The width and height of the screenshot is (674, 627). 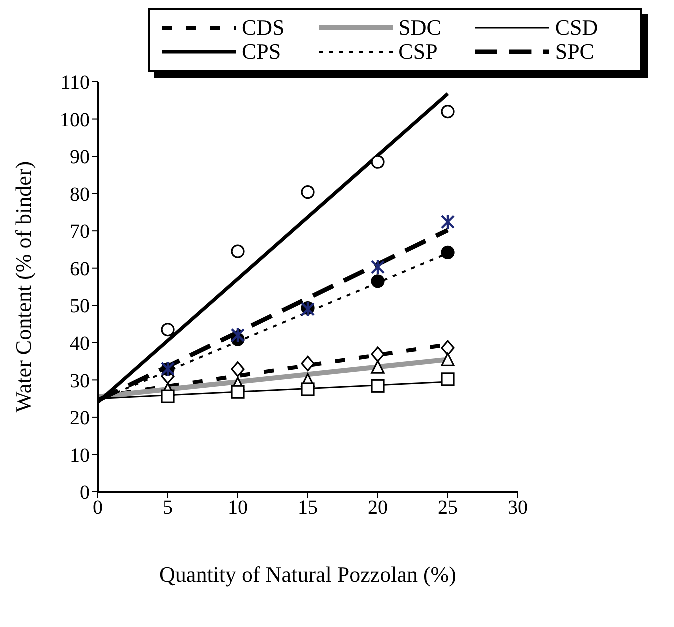 What do you see at coordinates (308, 508) in the screenshot?
I see `x-tick-label: 15` at bounding box center [308, 508].